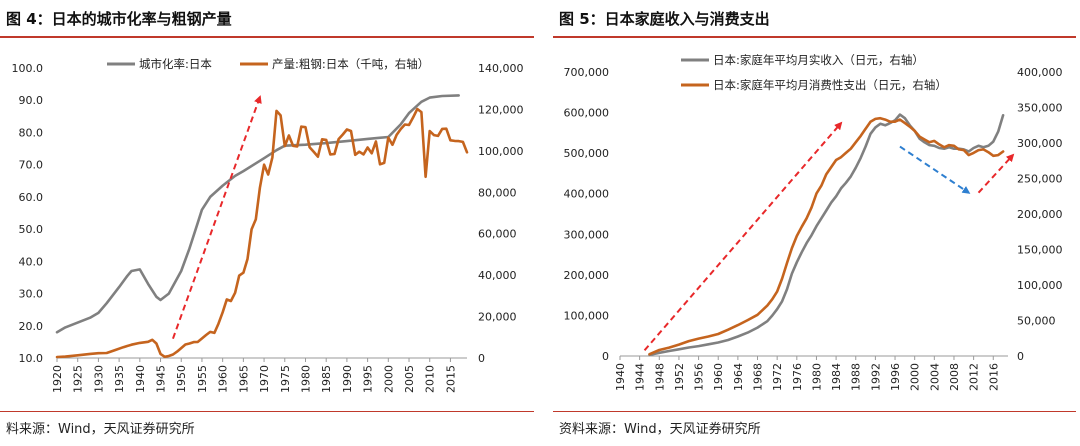 The image size is (1080, 446). Describe the element at coordinates (814, 411) in the screenshot. I see `figure-5-source-rule` at that location.